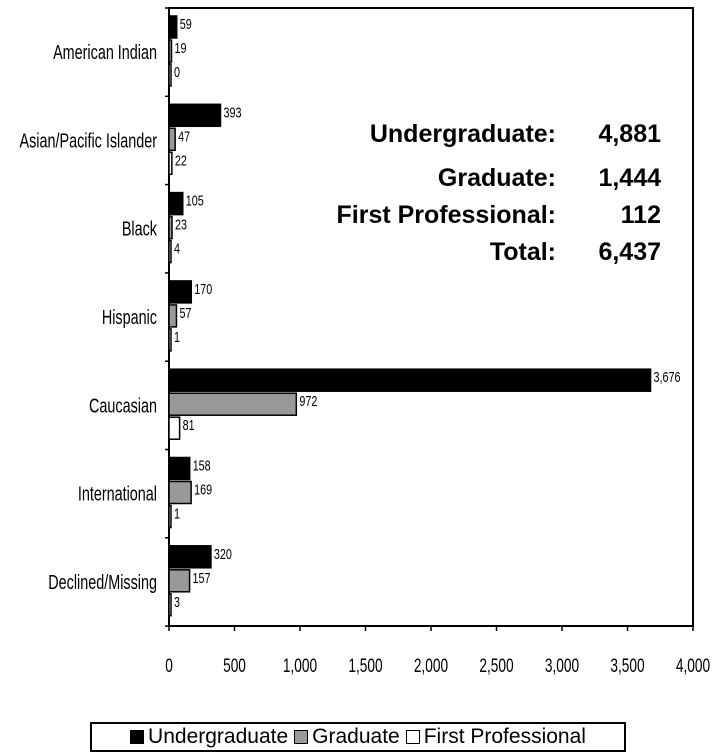 This screenshot has width=715, height=755. Describe the element at coordinates (447, 215) in the screenshot. I see `summary-label-first-professional: First Professional:` at that location.